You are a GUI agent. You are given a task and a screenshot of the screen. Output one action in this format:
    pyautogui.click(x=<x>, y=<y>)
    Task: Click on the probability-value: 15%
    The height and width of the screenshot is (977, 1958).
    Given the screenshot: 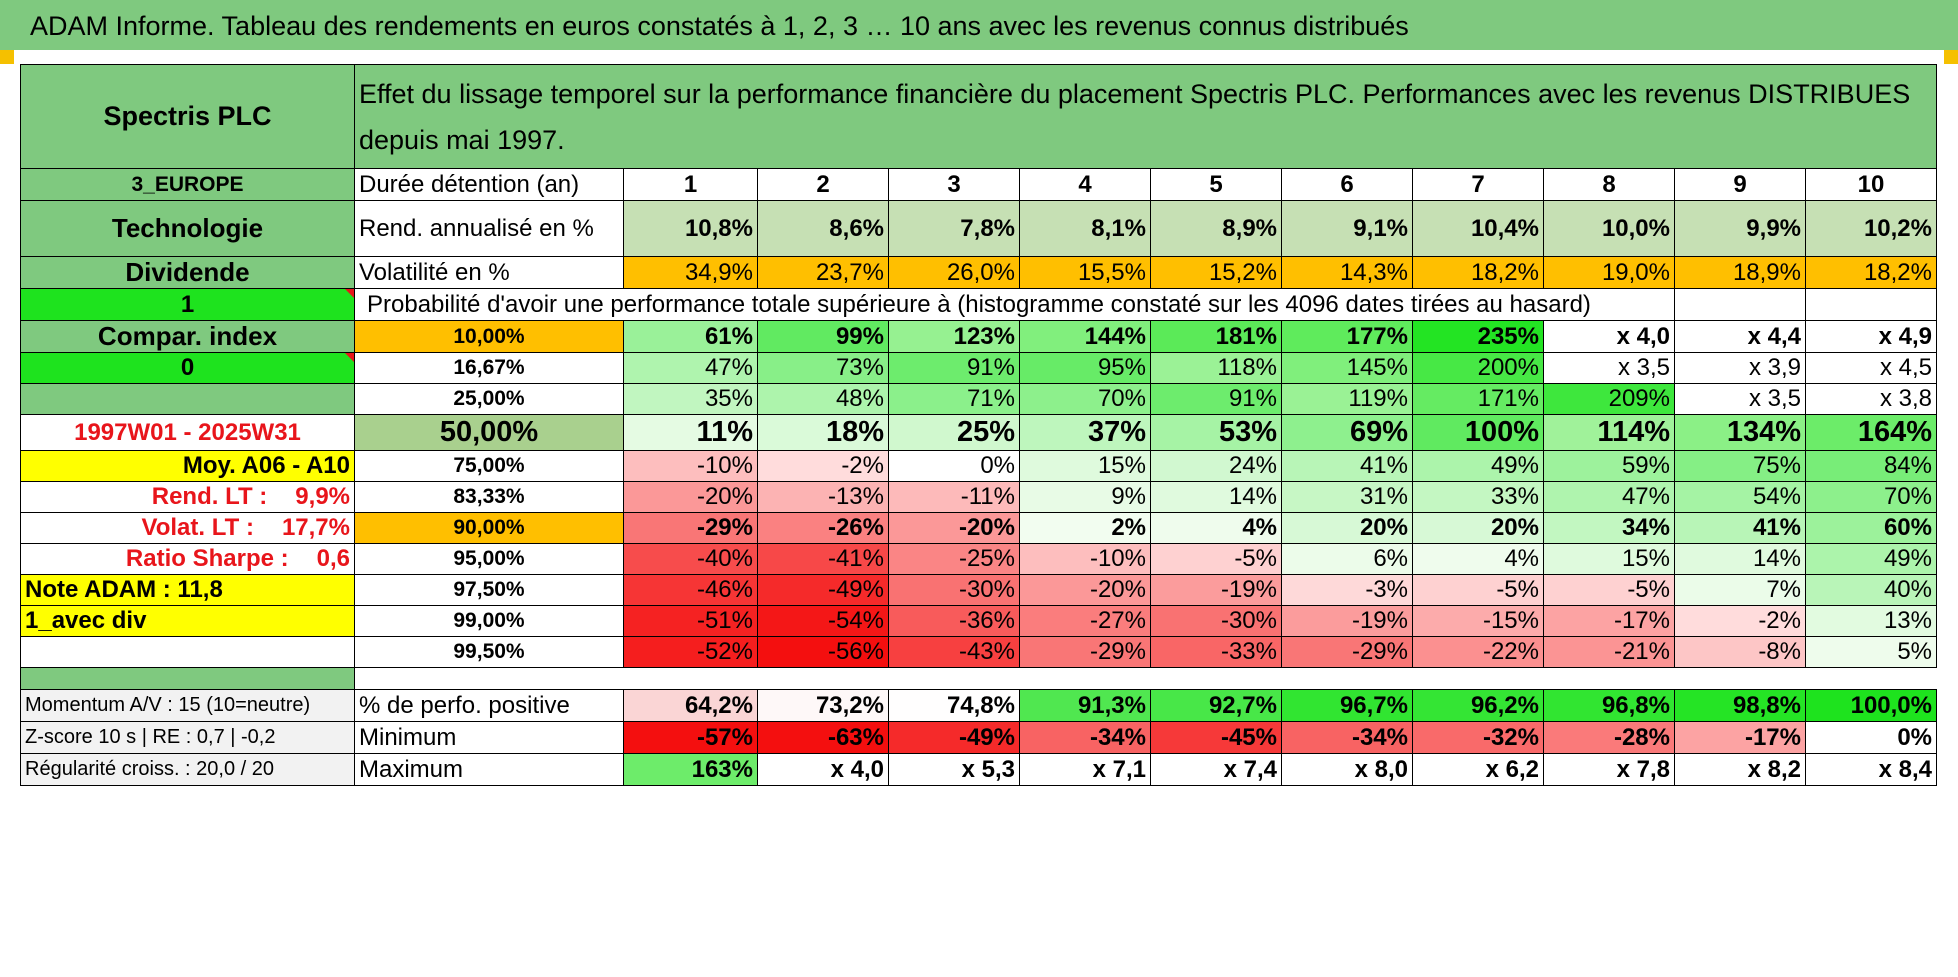 What is the action you would take?
    pyautogui.click(x=1609, y=559)
    